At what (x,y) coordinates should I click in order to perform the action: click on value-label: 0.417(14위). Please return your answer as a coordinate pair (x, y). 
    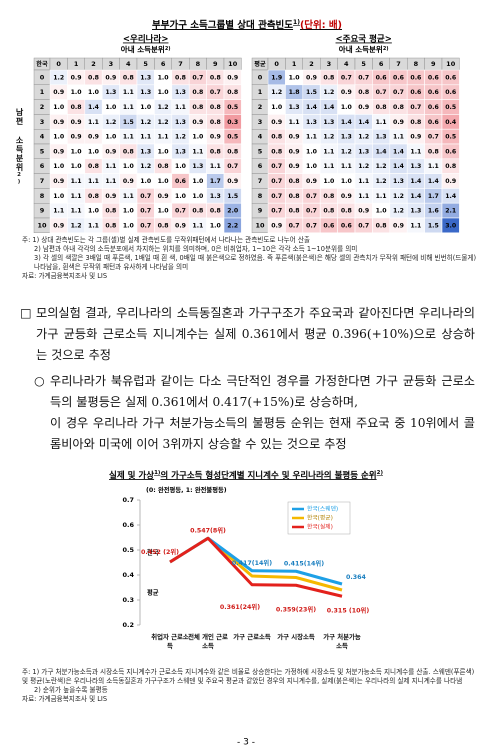
    Looking at the image, I should click on (252, 562).